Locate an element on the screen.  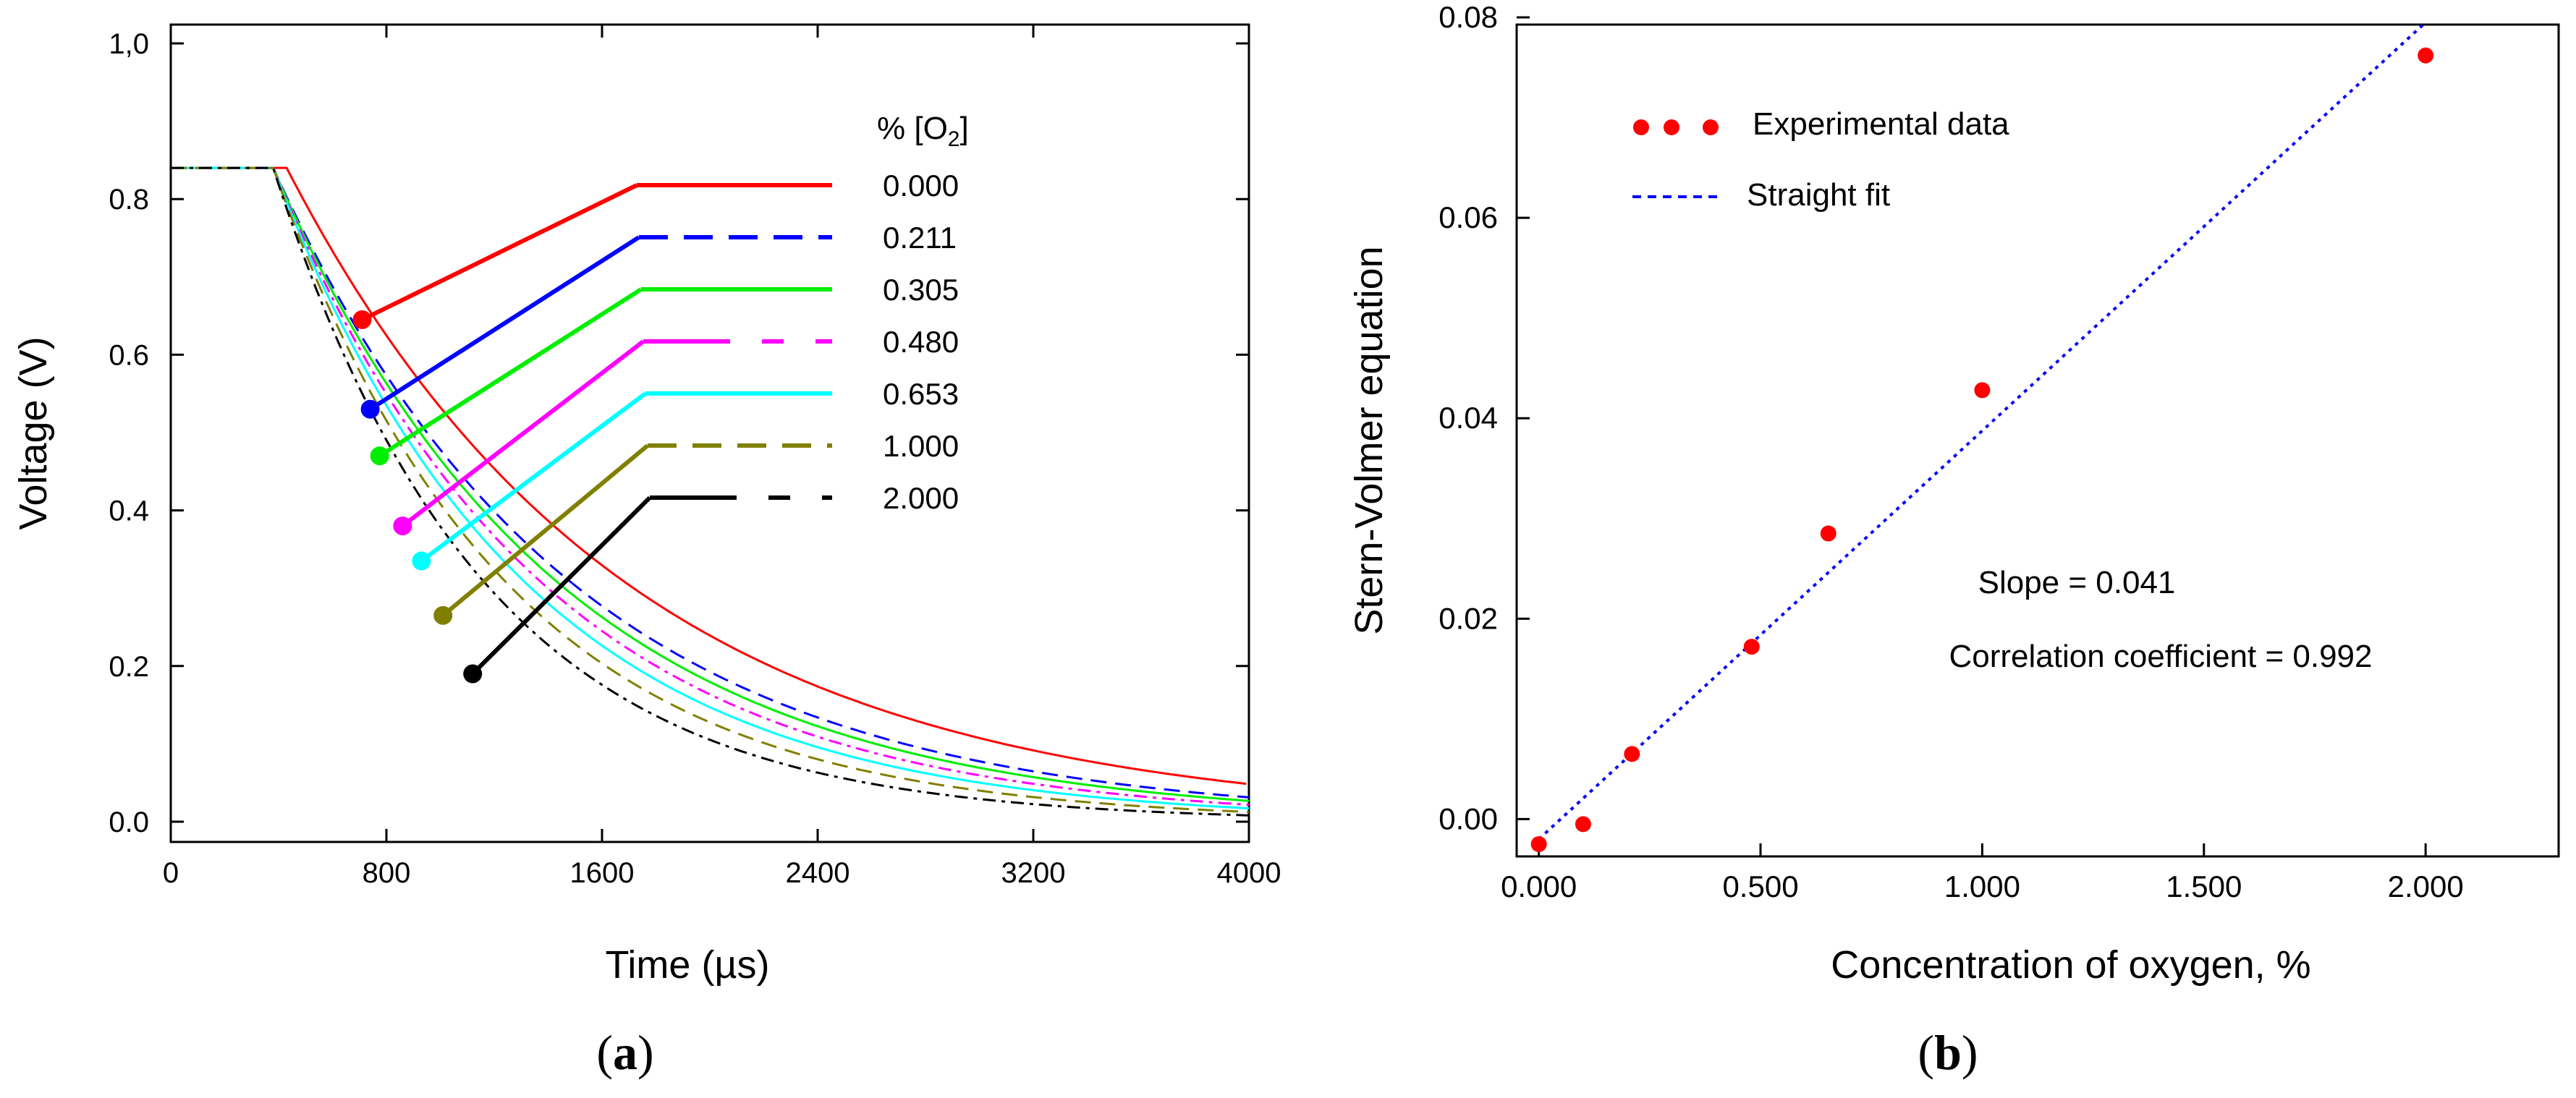
panel-b-ylabel: Stern-Volmer equation is located at coordinates (1369, 440).